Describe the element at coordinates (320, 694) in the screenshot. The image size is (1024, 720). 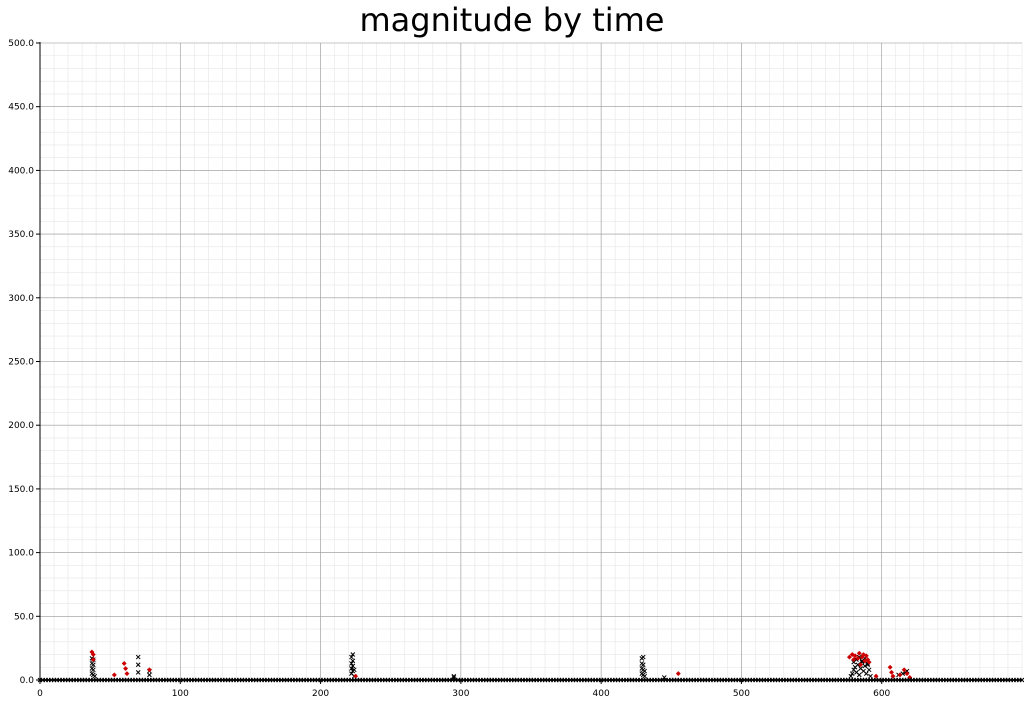
I see `x-tick-label: 200` at that location.